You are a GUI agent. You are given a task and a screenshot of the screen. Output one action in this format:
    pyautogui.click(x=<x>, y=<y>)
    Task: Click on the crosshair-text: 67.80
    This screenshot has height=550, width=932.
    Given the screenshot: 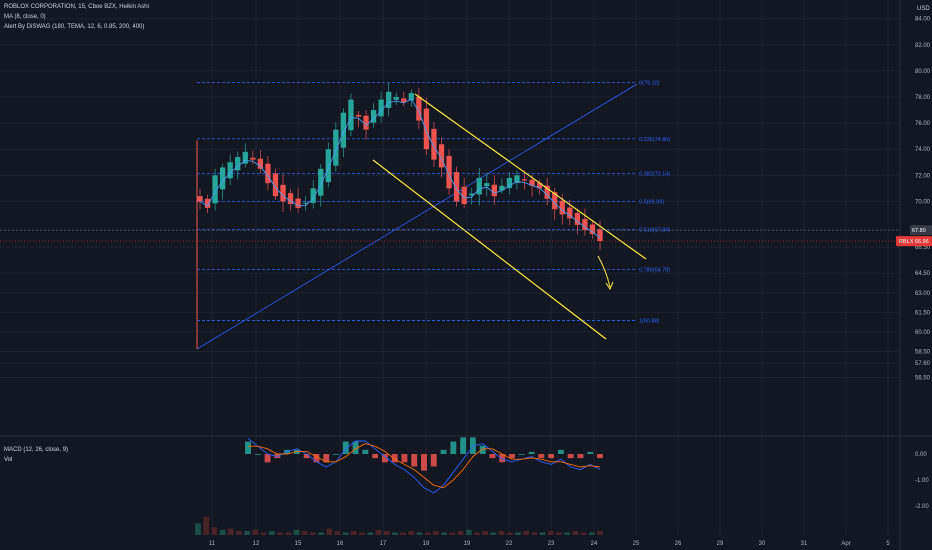 What is the action you would take?
    pyautogui.click(x=919, y=231)
    